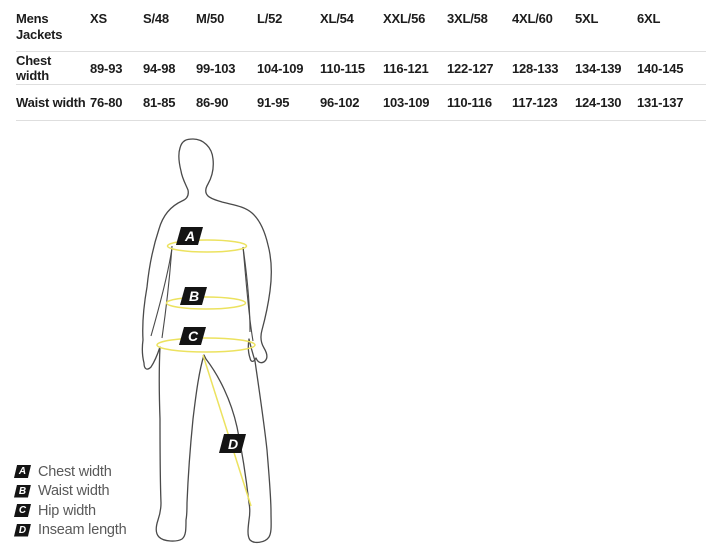 The width and height of the screenshot is (720, 553). What do you see at coordinates (106, 68) in the screenshot?
I see `chest-value: 89-93` at bounding box center [106, 68].